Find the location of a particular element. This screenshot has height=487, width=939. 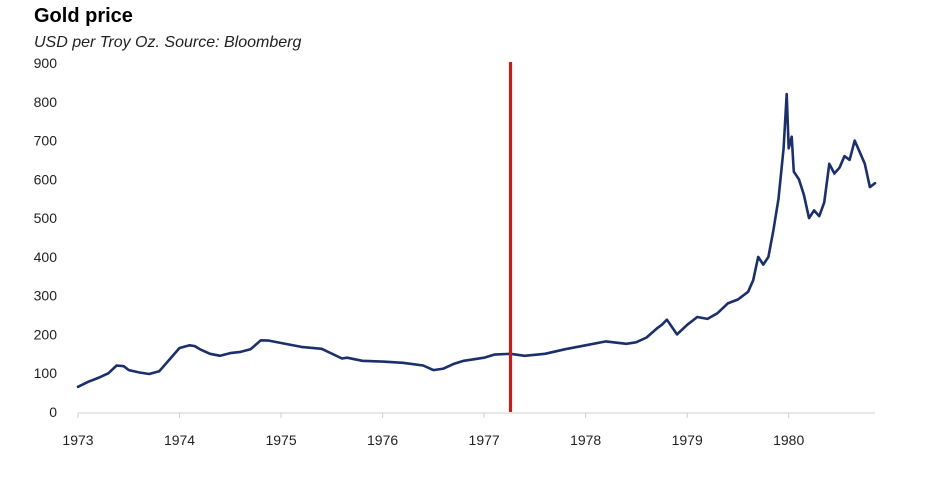

x-axis-tick-labels: 1973 1974 1975 1976 1977 1978 1979 1980 is located at coordinates (433, 440).